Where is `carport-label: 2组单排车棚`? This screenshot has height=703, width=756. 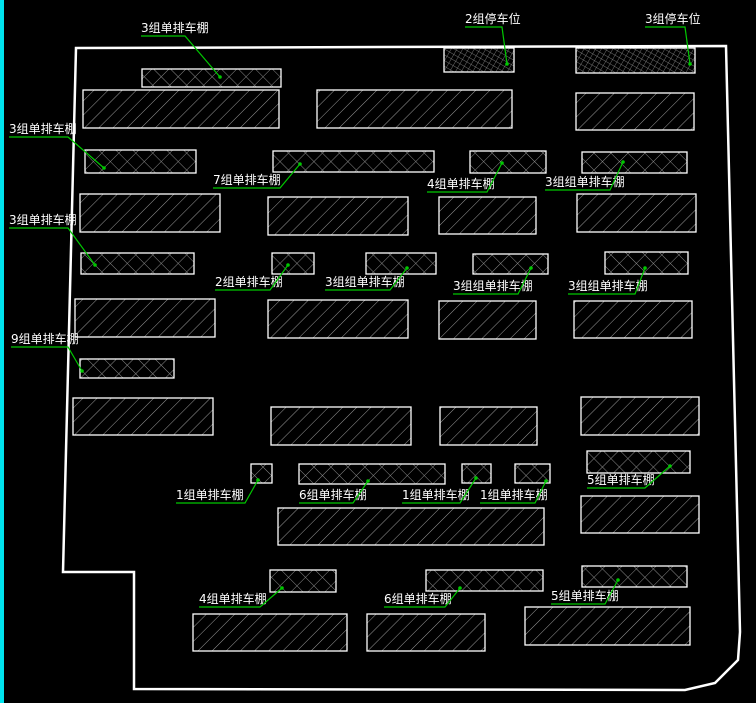
carport-label: 2组单排车棚 is located at coordinates (249, 281).